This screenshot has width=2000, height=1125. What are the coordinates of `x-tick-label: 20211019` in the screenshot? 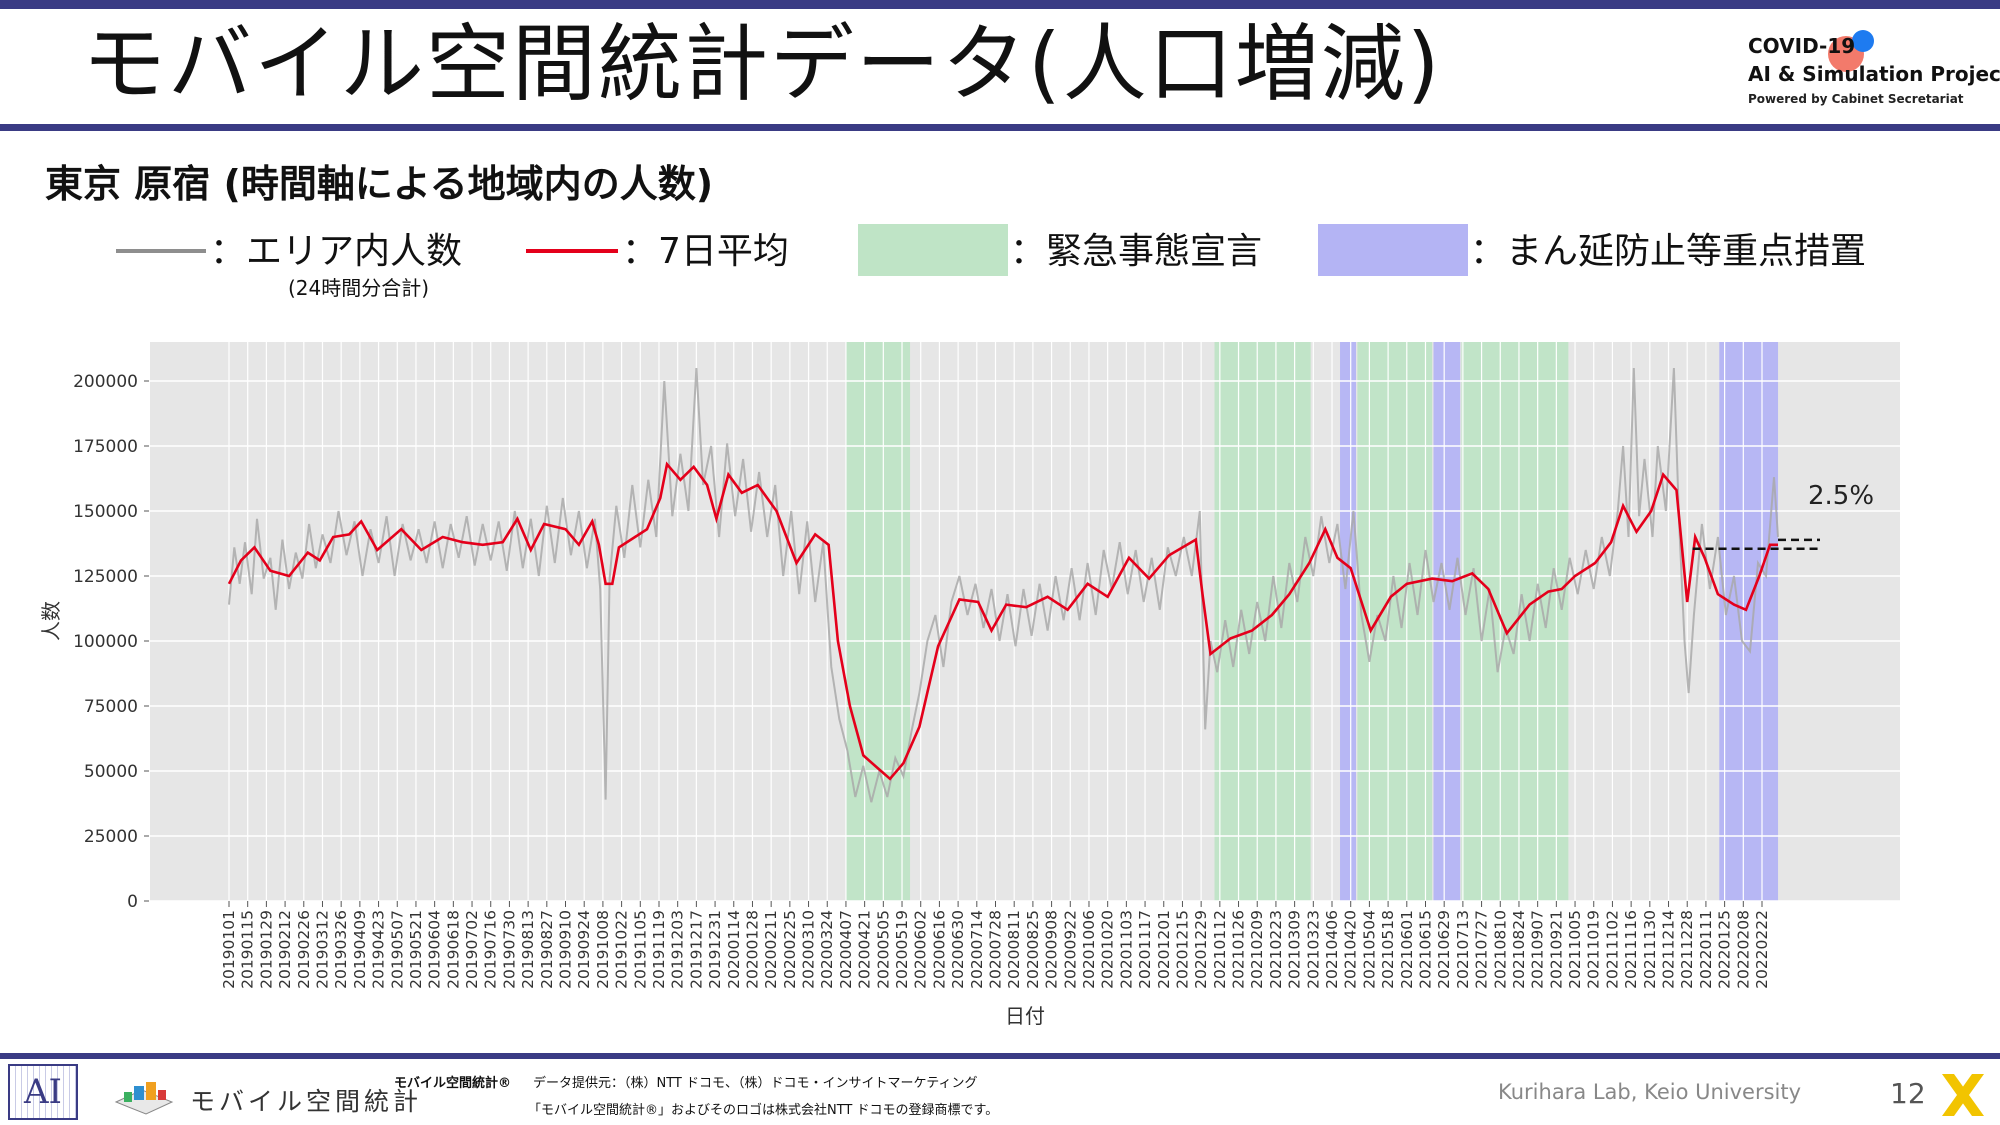 It's located at (1594, 949).